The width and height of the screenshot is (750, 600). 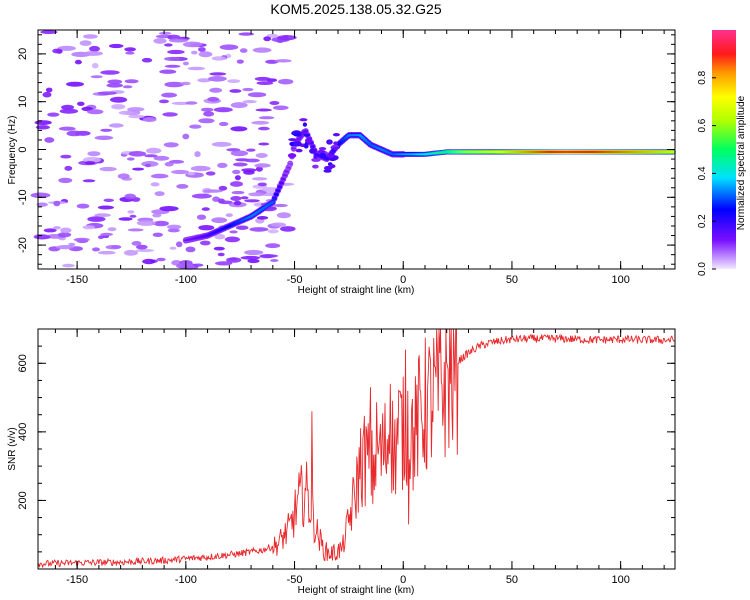 What do you see at coordinates (724, 149) in the screenshot?
I see `colorbar-gradient` at bounding box center [724, 149].